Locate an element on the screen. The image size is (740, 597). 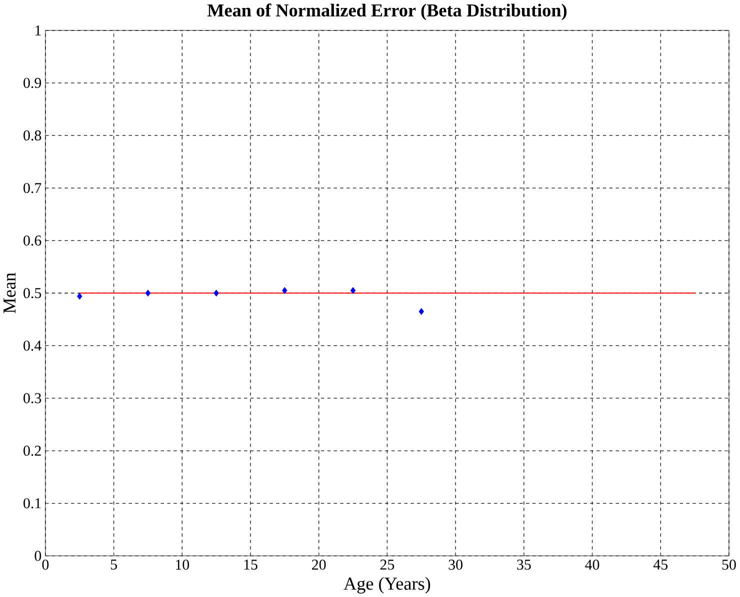
y-tick-label: 0.1 is located at coordinates (32, 503).